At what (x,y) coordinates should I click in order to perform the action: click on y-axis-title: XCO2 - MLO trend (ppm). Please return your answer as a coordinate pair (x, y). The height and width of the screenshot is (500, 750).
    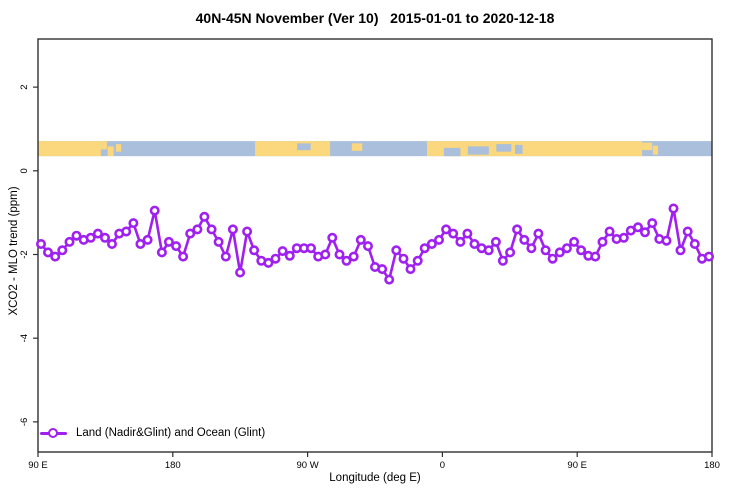
    Looking at the image, I should click on (14, 251).